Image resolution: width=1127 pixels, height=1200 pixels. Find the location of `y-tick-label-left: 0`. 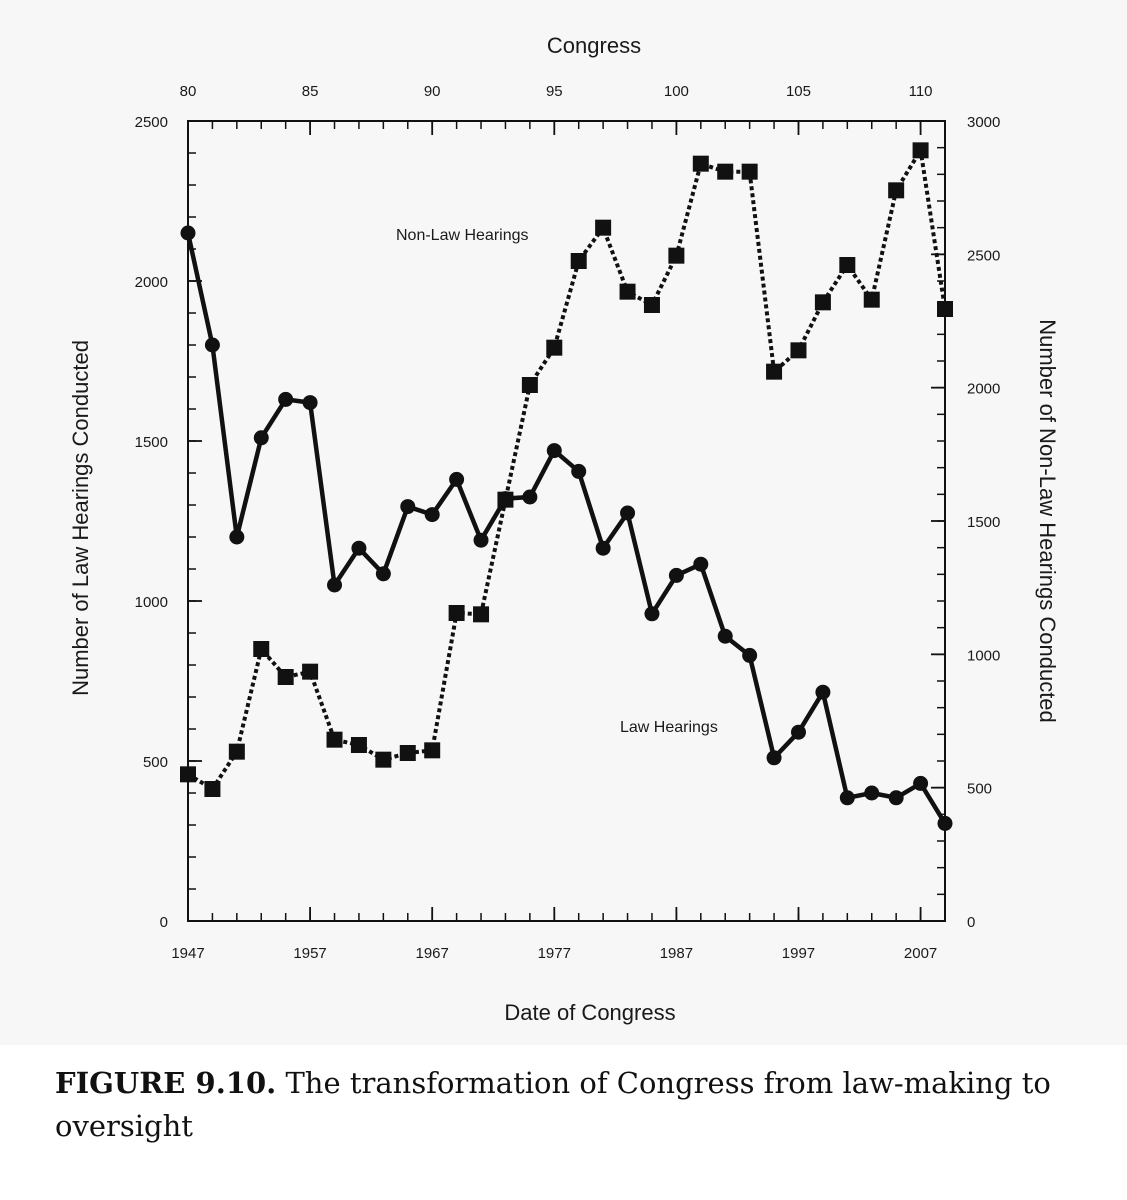

y-tick-label-left: 0 is located at coordinates (164, 922).